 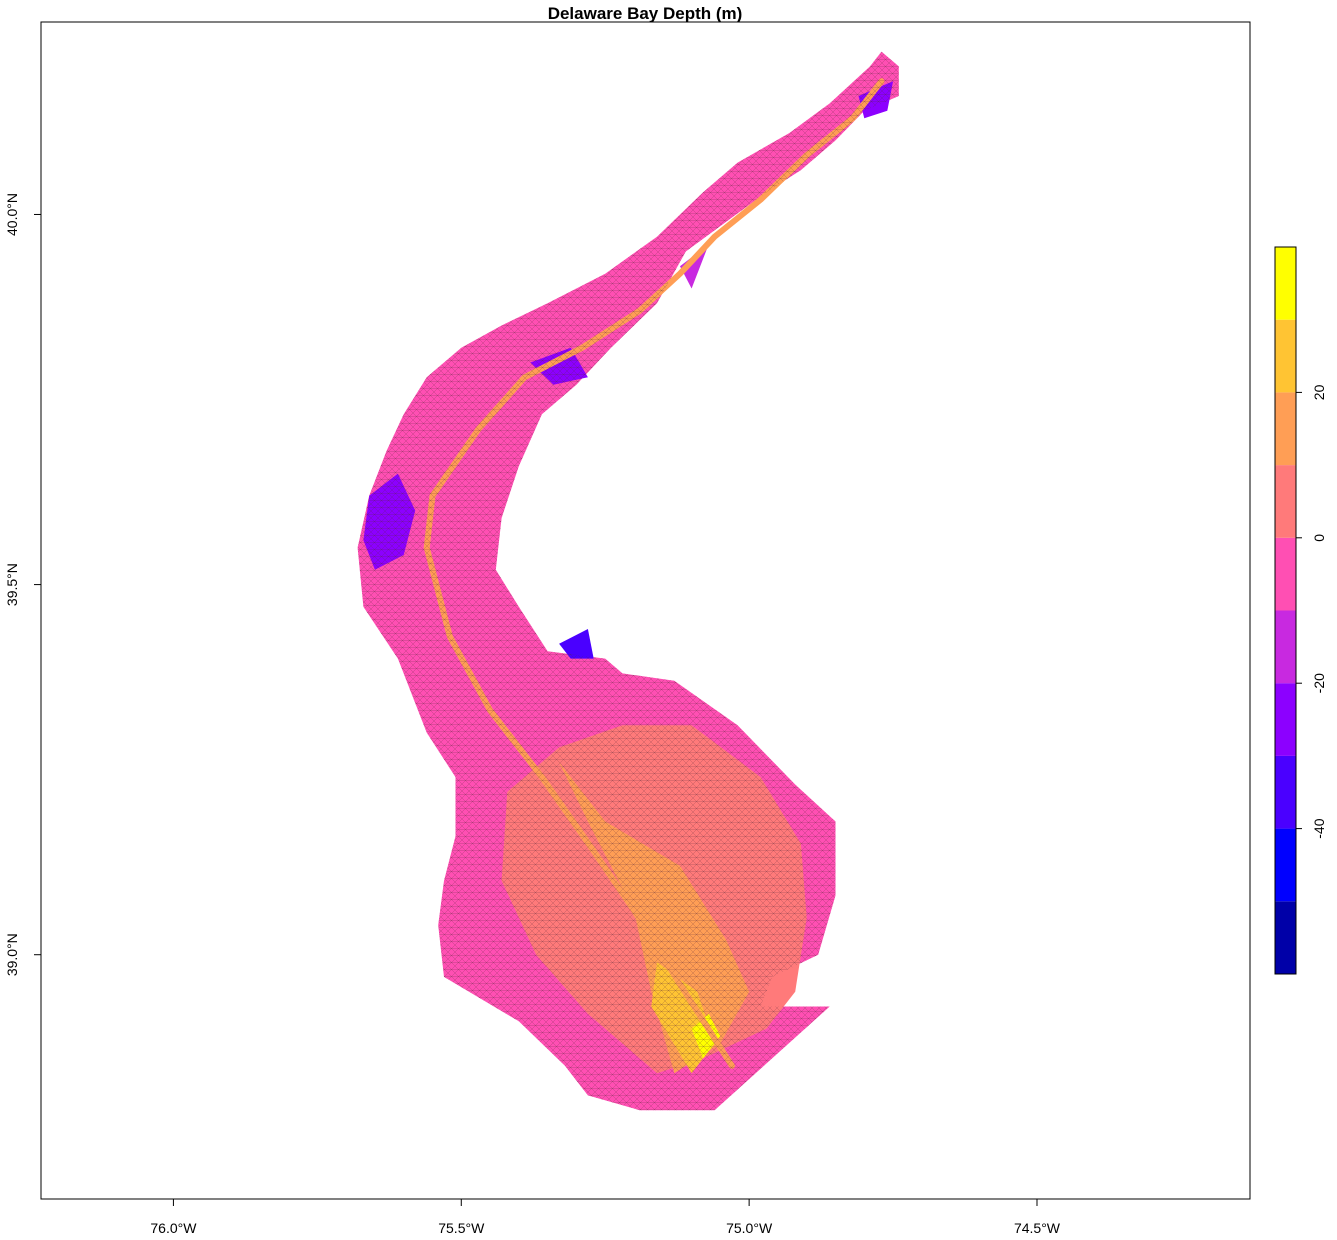 I want to click on x-axis: 76.0°W 75.5°W 75.0°W 74.5°W, so click(x=605, y=1217).